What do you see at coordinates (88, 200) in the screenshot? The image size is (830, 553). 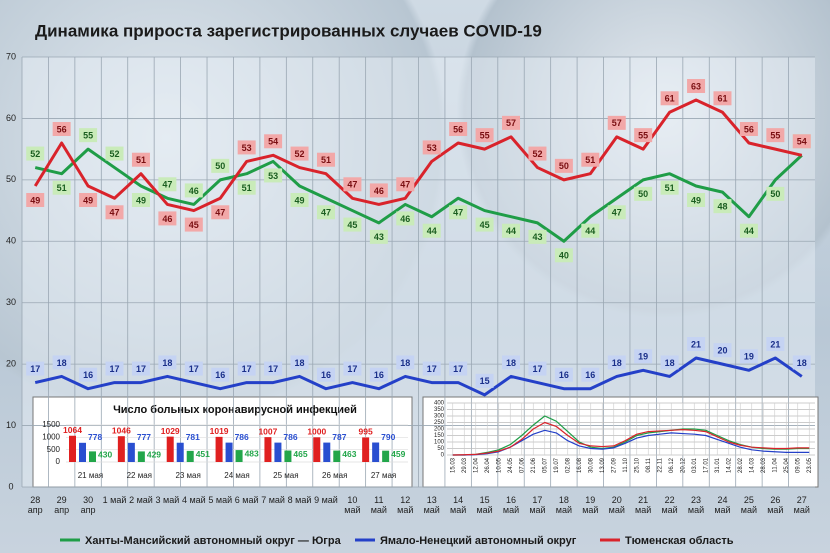 I see `data-label: 49` at bounding box center [88, 200].